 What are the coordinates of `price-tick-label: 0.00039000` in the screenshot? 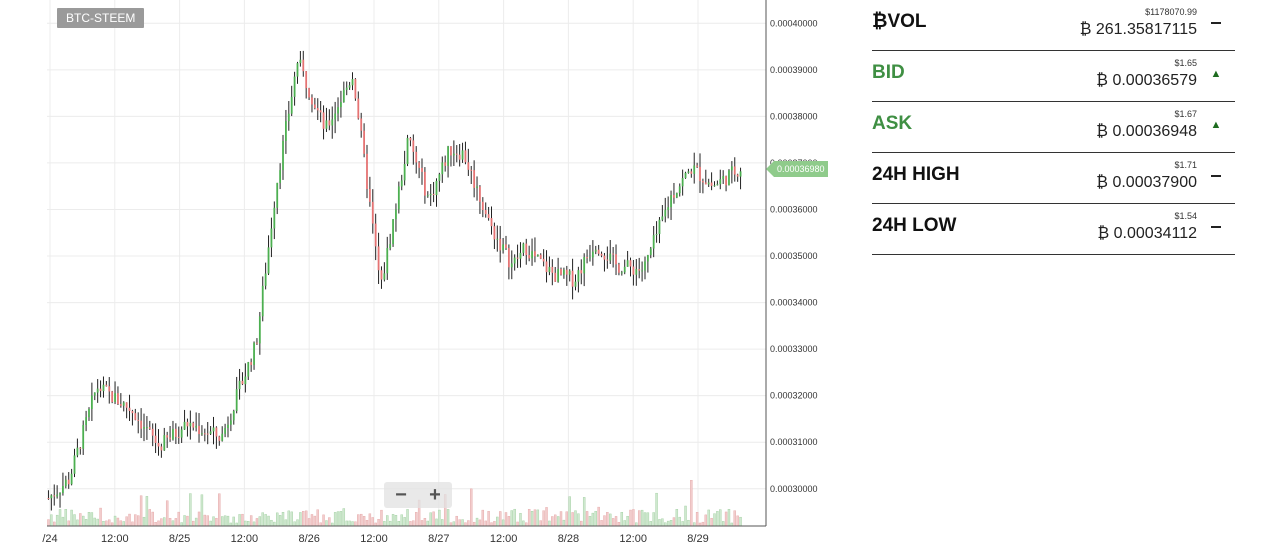 It's located at (794, 70).